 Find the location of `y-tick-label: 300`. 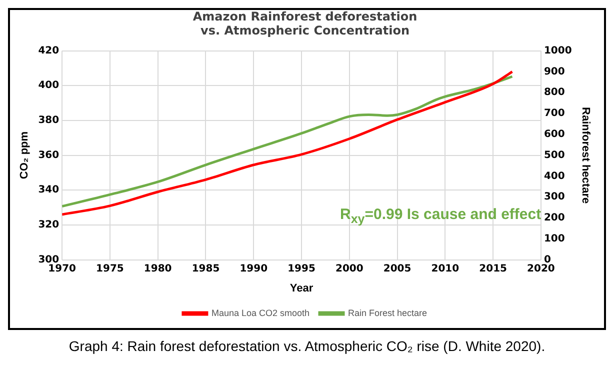

y-tick-label: 300 is located at coordinates (49, 260).